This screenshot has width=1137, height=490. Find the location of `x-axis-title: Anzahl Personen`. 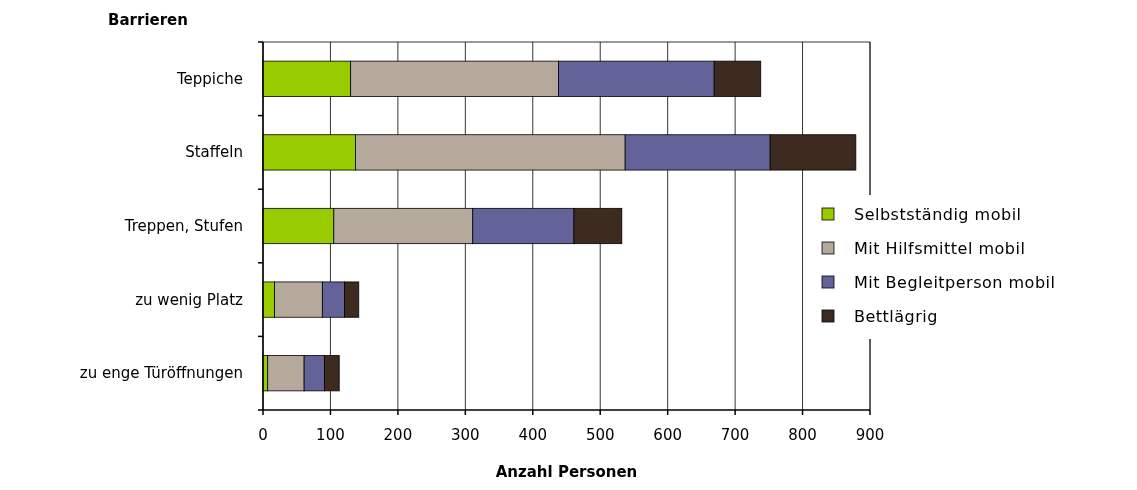

x-axis-title: Anzahl Personen is located at coordinates (566, 472).